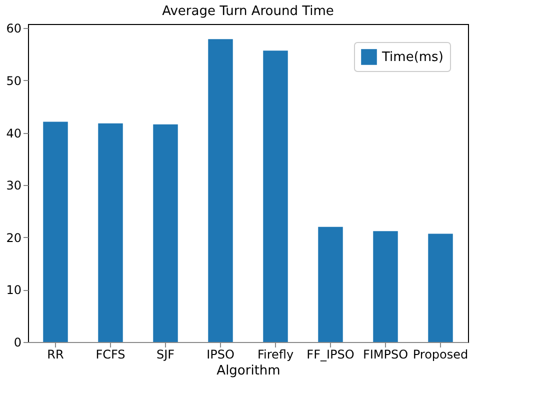 Image resolution: width=546 pixels, height=412 pixels. Describe the element at coordinates (165, 355) in the screenshot. I see `x-tick-label: SJF` at that location.